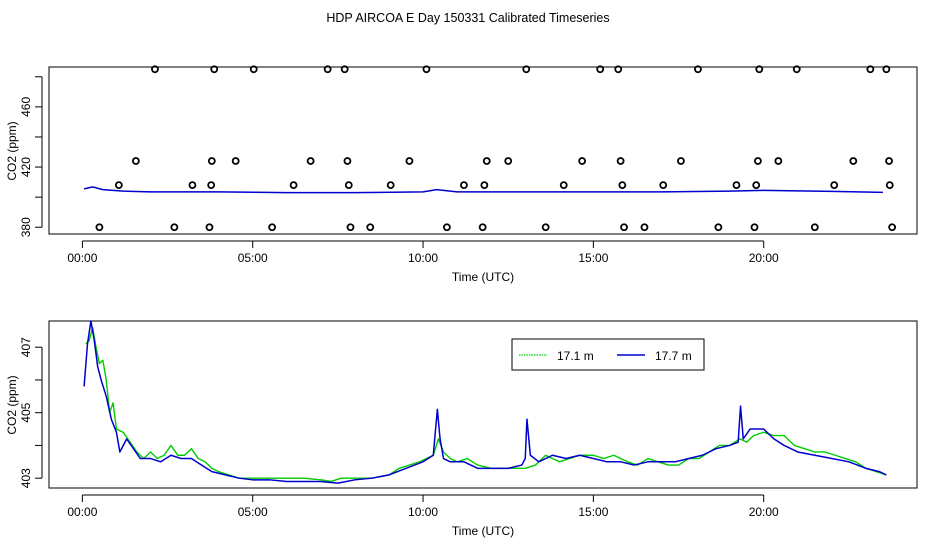 Image resolution: width=936 pixels, height=540 pixels. I want to click on top-series, so click(483, 190).